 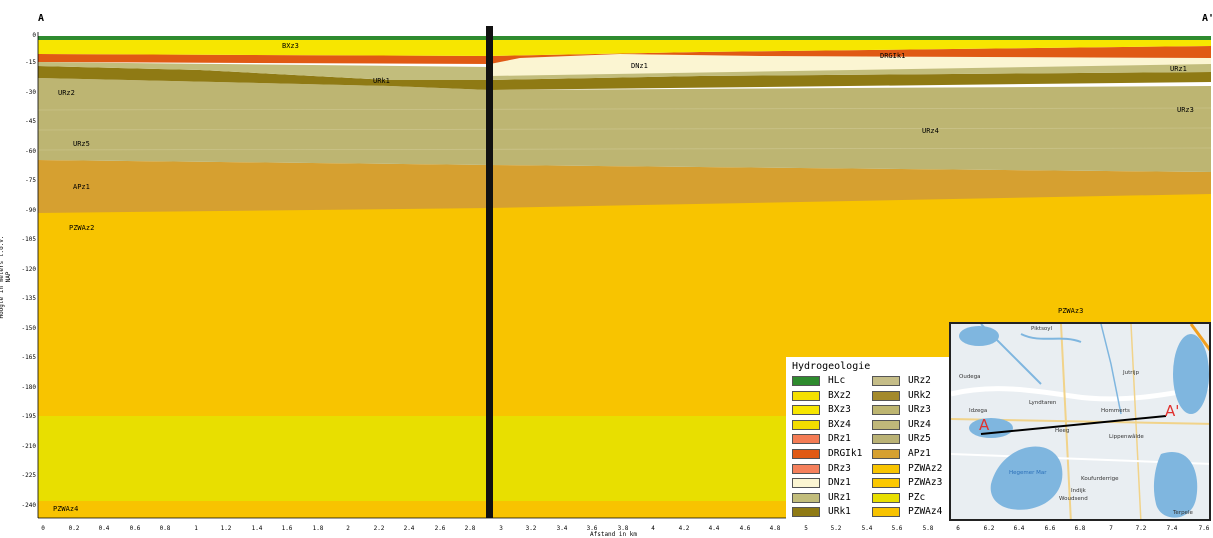 What do you see at coordinates (639, 66) in the screenshot?
I see `unit-label-dnz1: DNz1` at bounding box center [639, 66].